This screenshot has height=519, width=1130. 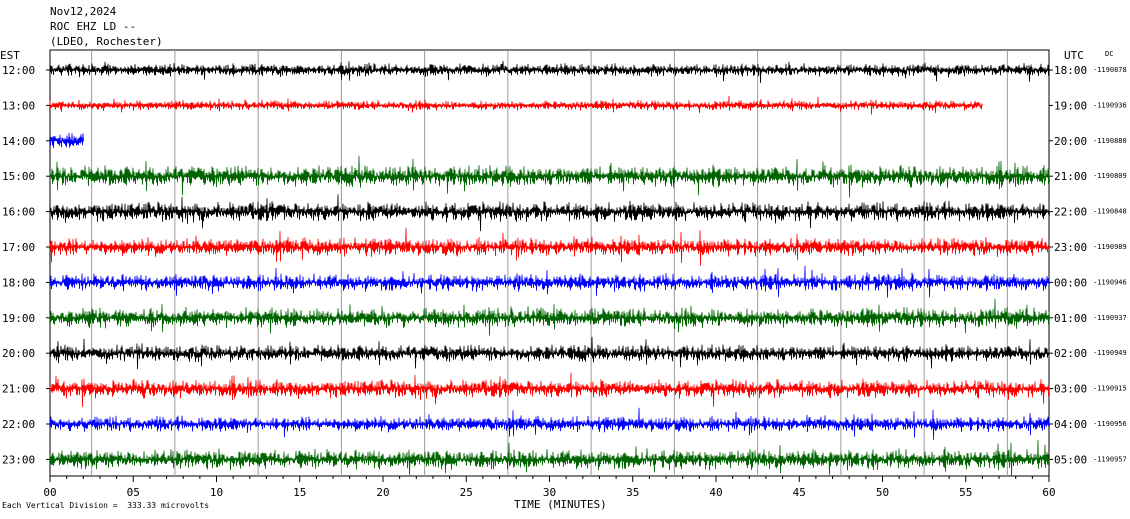 What do you see at coordinates (1110, 389) in the screenshot?
I see `dc-offset-label: -1190915` at bounding box center [1110, 389].